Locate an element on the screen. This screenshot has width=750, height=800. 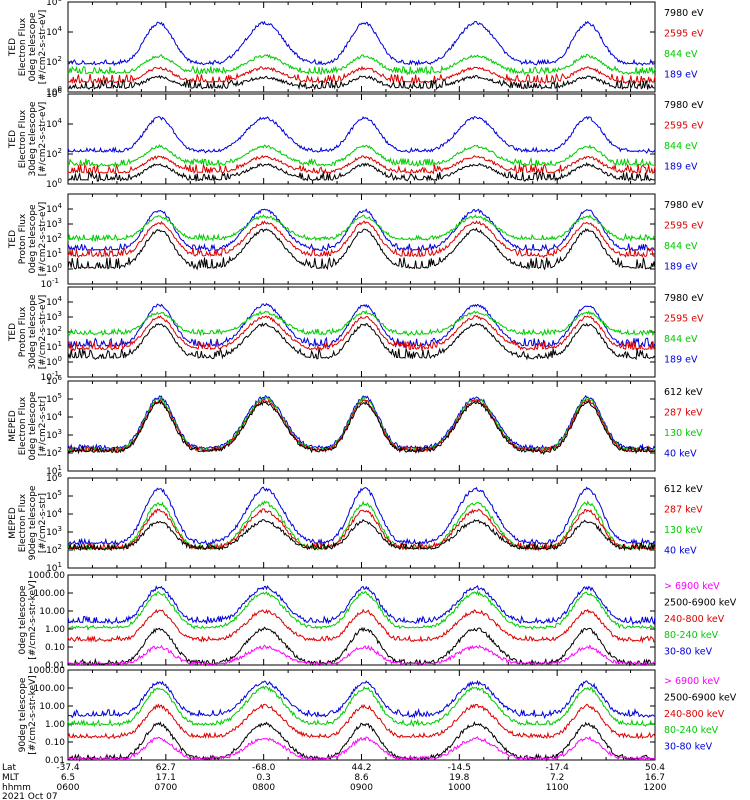
legend-entry: > 6900 keV is located at coordinates (692, 586).